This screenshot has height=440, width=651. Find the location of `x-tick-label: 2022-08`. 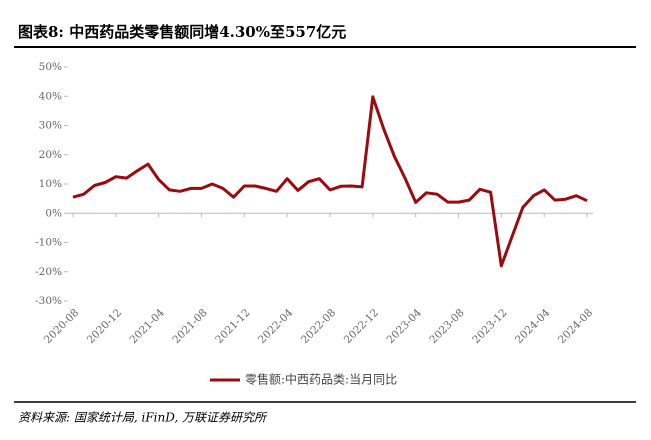

x-tick-label: 2022-08 is located at coordinates (318, 326).